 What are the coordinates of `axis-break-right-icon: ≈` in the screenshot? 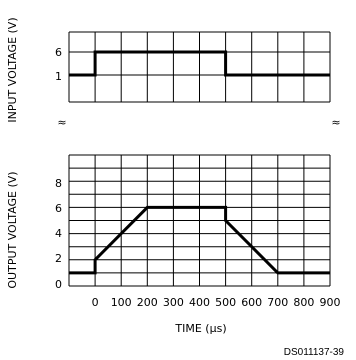 It's located at (335, 122).